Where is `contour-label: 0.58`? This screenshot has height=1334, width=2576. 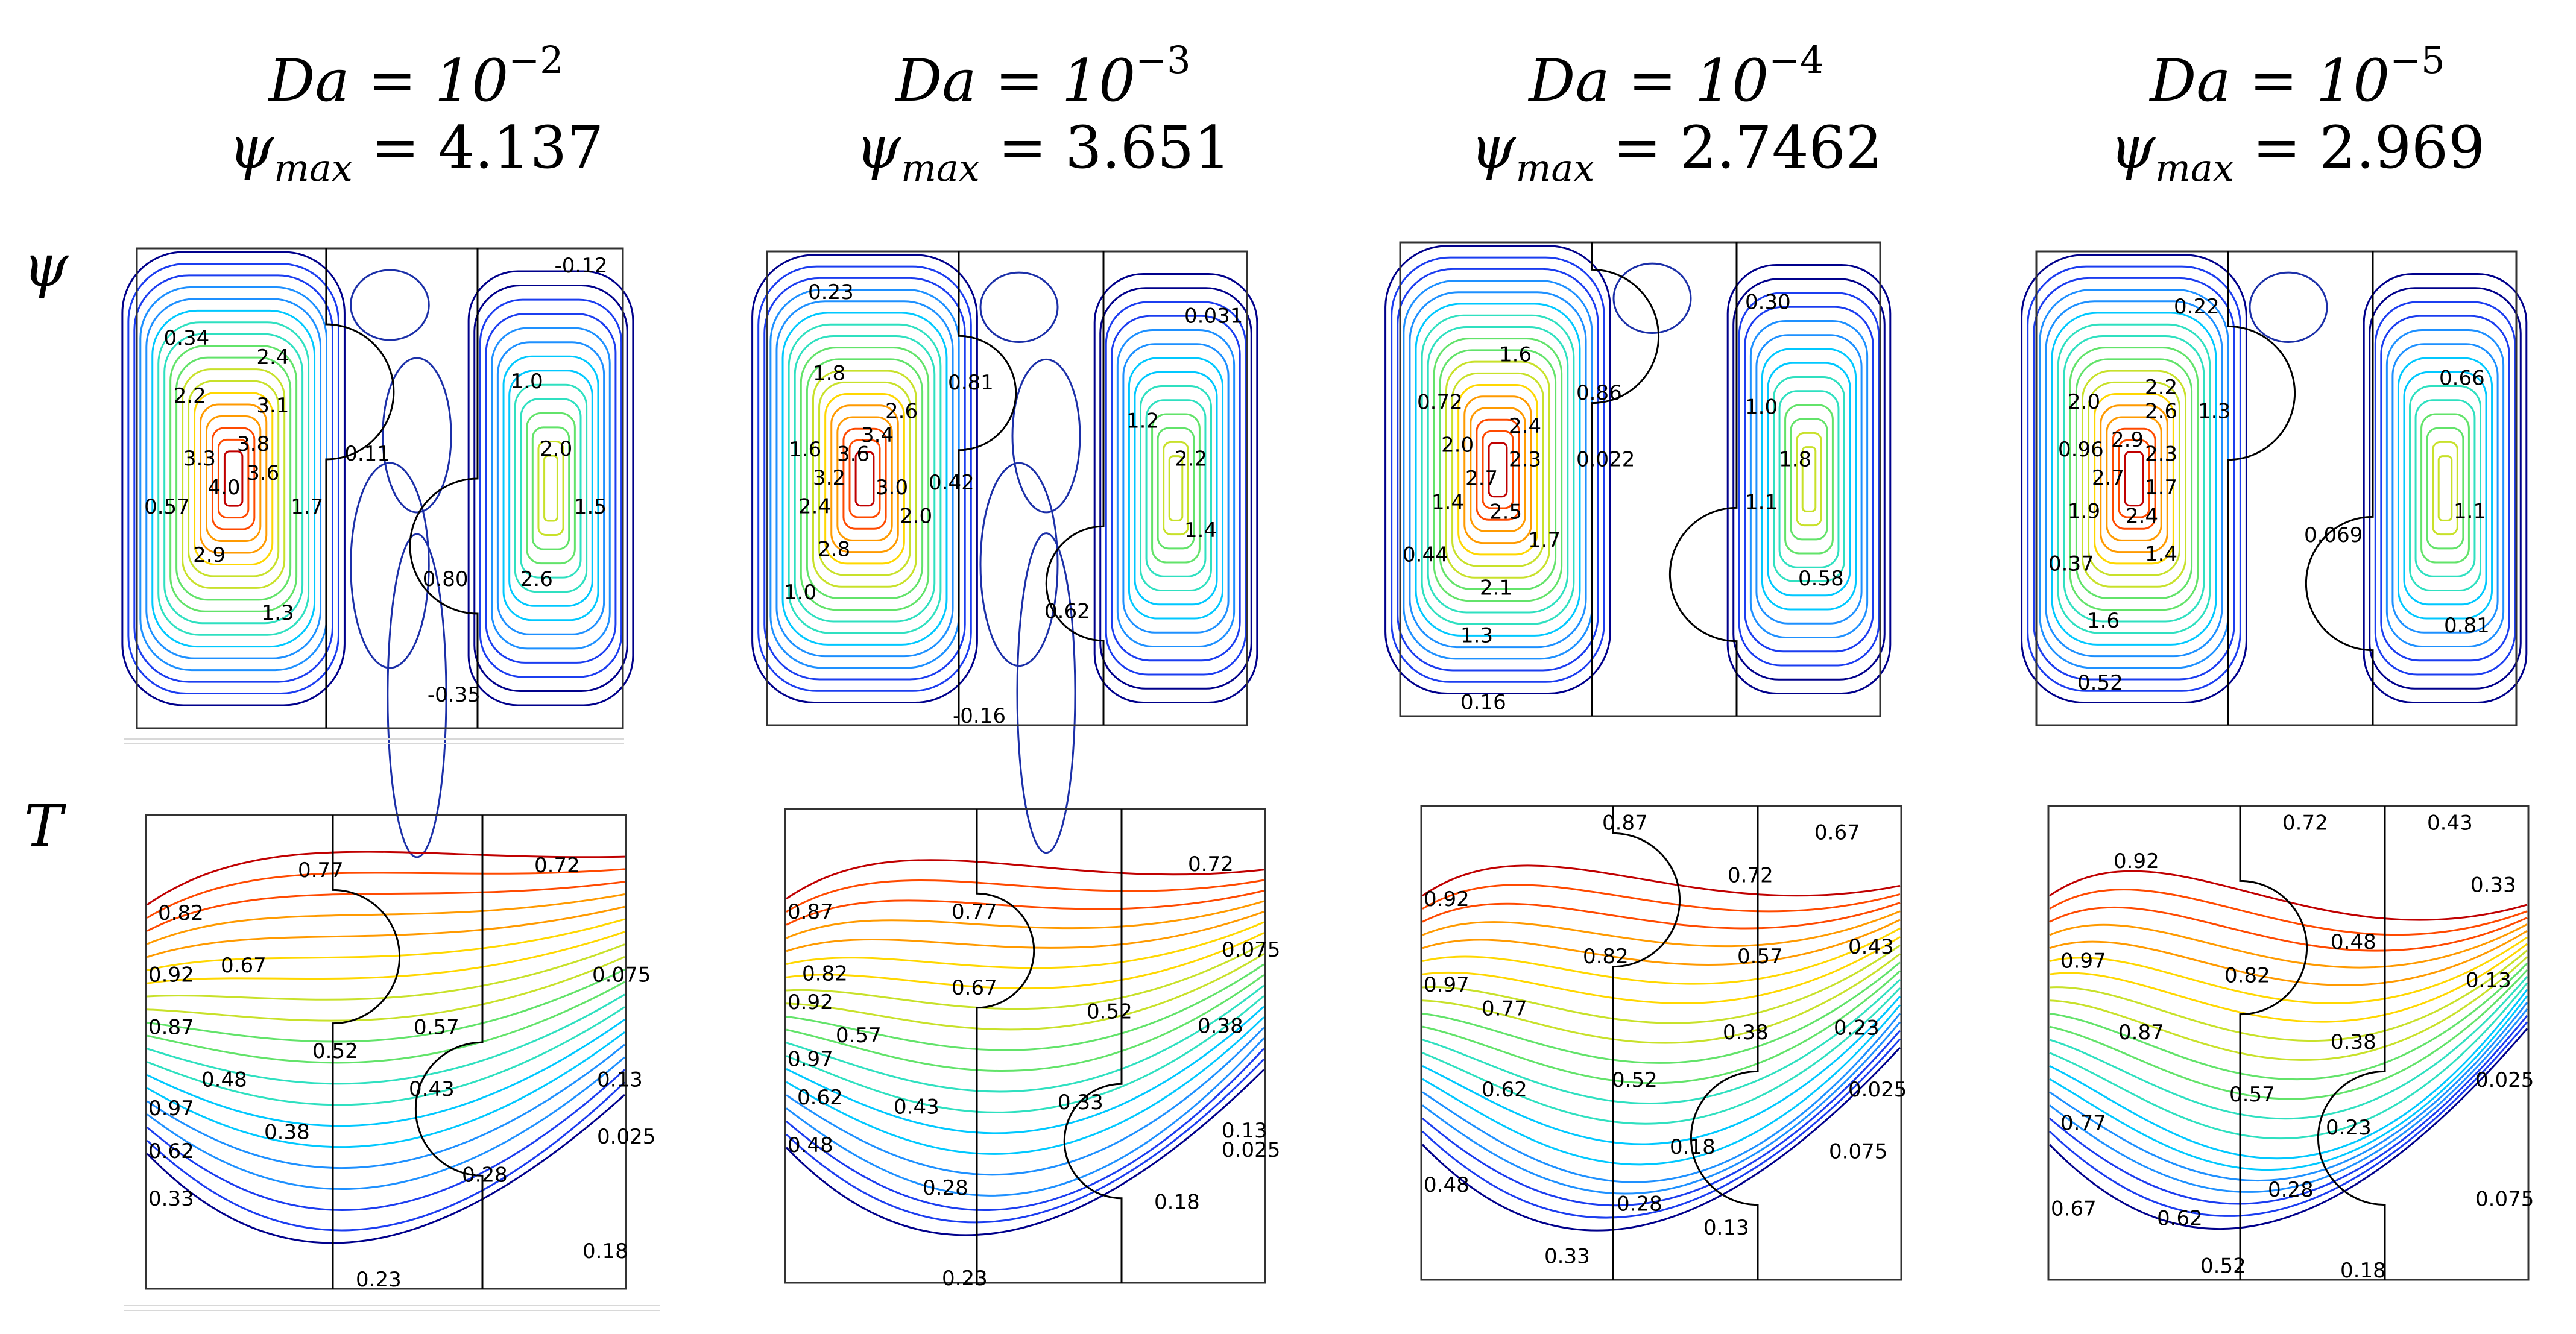 contour-label: 0.58 is located at coordinates (1821, 579).